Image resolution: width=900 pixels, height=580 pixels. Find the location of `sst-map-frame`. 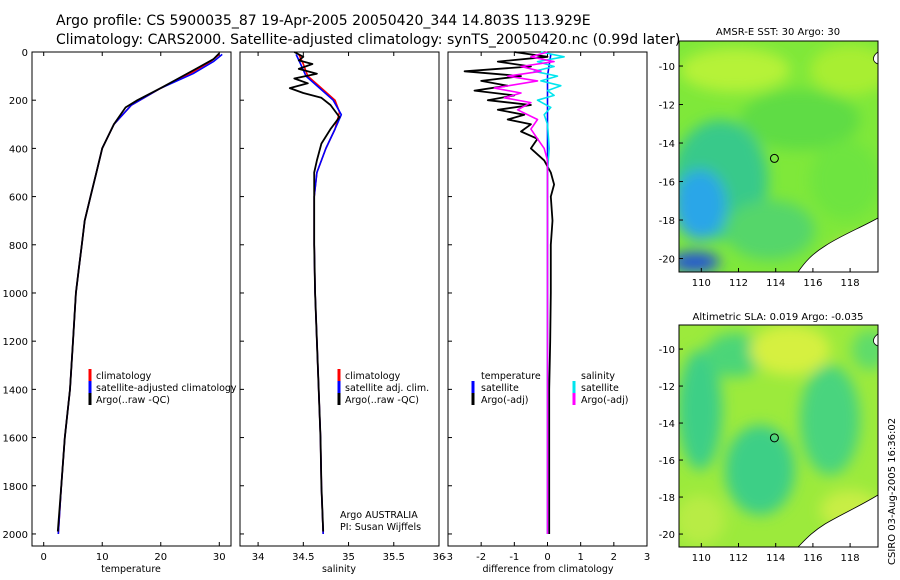

sst-map-frame is located at coordinates (778, 156).